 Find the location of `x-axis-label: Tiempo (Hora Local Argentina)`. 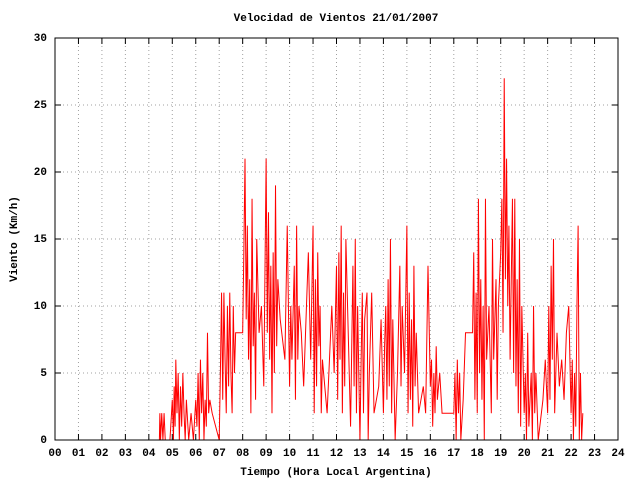

x-axis-label: Tiempo (Hora Local Argentina) is located at coordinates (335, 473).